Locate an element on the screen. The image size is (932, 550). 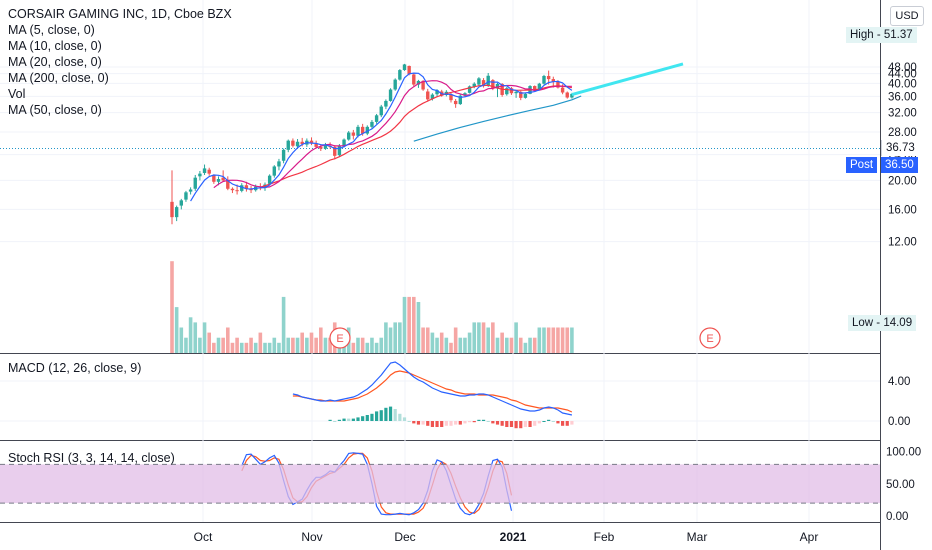
stoch-legend: Stoch RSI (3, 3, 14, 14, close) is located at coordinates (91, 458).